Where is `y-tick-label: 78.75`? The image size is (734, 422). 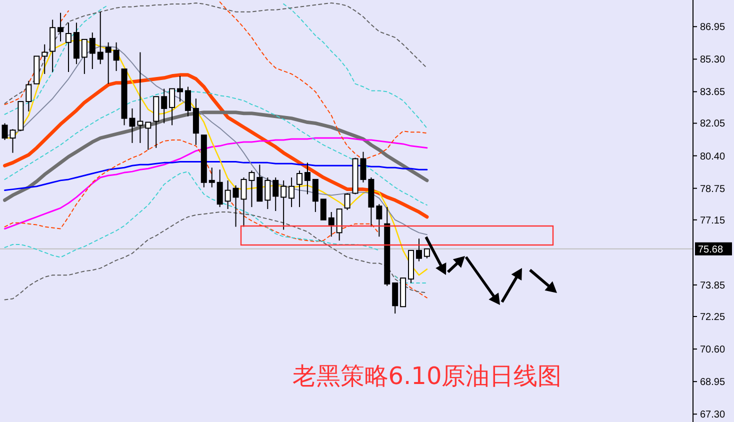 y-tick-label: 78.75 is located at coordinates (713, 189).